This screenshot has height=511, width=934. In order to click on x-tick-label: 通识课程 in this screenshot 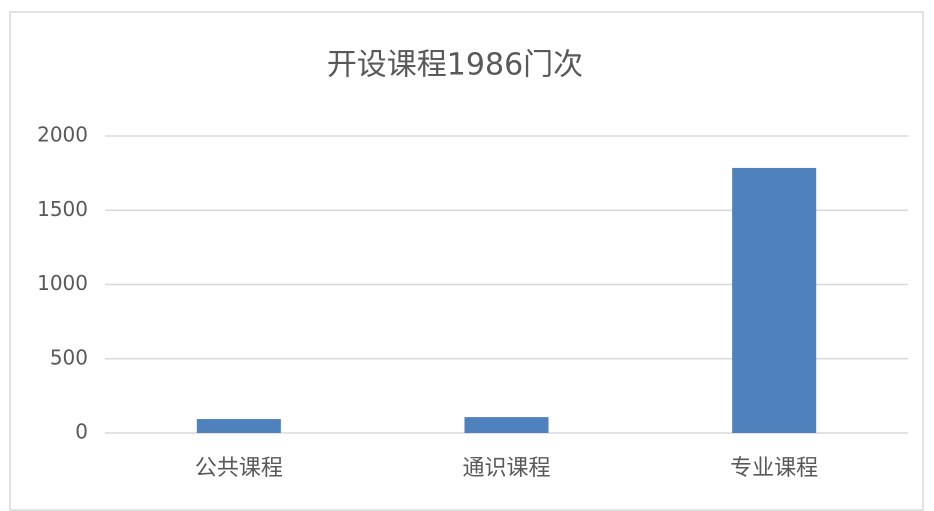, I will do `click(506, 468)`.